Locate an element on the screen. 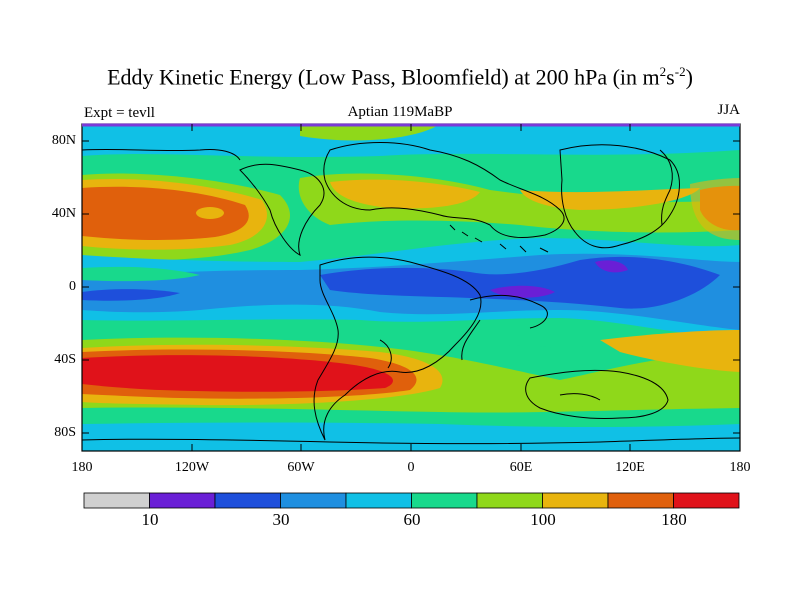  map-subtitle: Aptian 119MaBP is located at coordinates (400, 112).